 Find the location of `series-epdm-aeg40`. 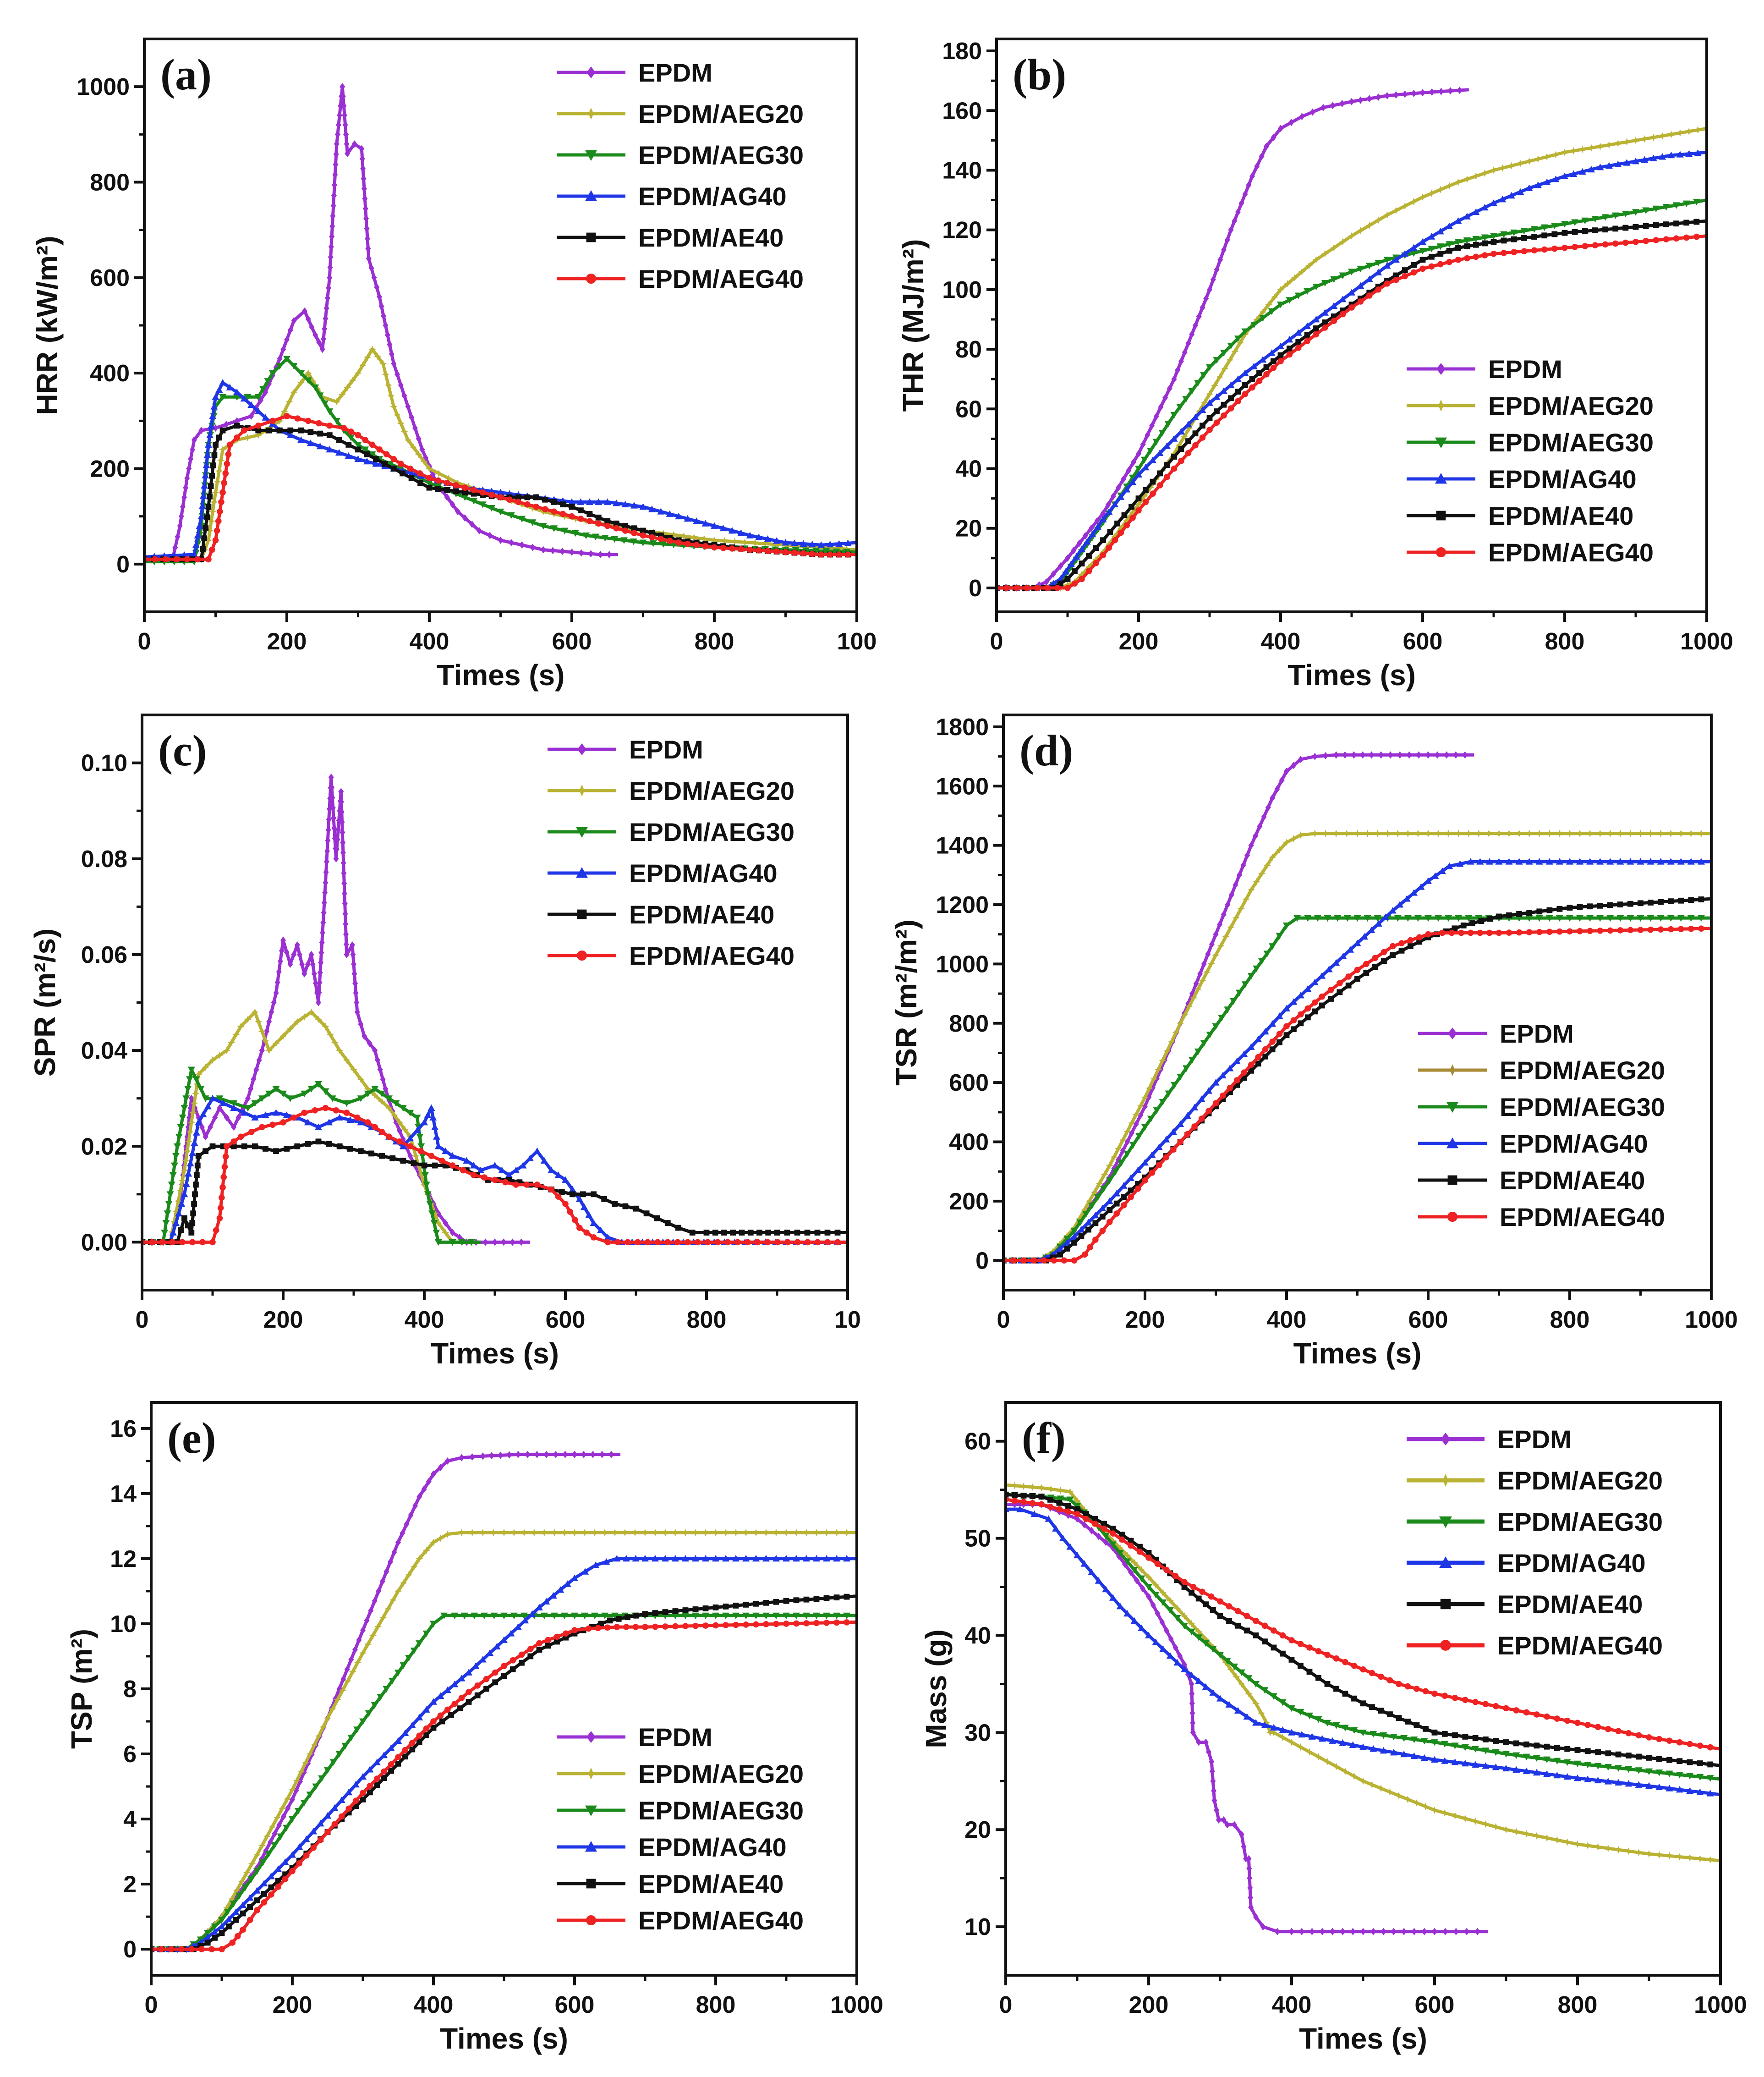

series-epdm-aeg40 is located at coordinates (504, 1785).